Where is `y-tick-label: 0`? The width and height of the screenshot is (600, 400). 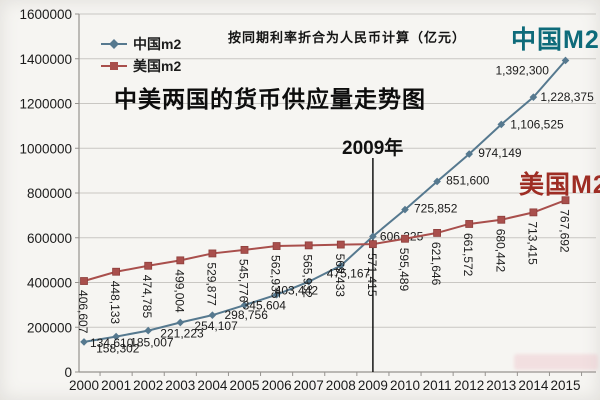
y-tick-label: 0 is located at coordinates (68, 372).